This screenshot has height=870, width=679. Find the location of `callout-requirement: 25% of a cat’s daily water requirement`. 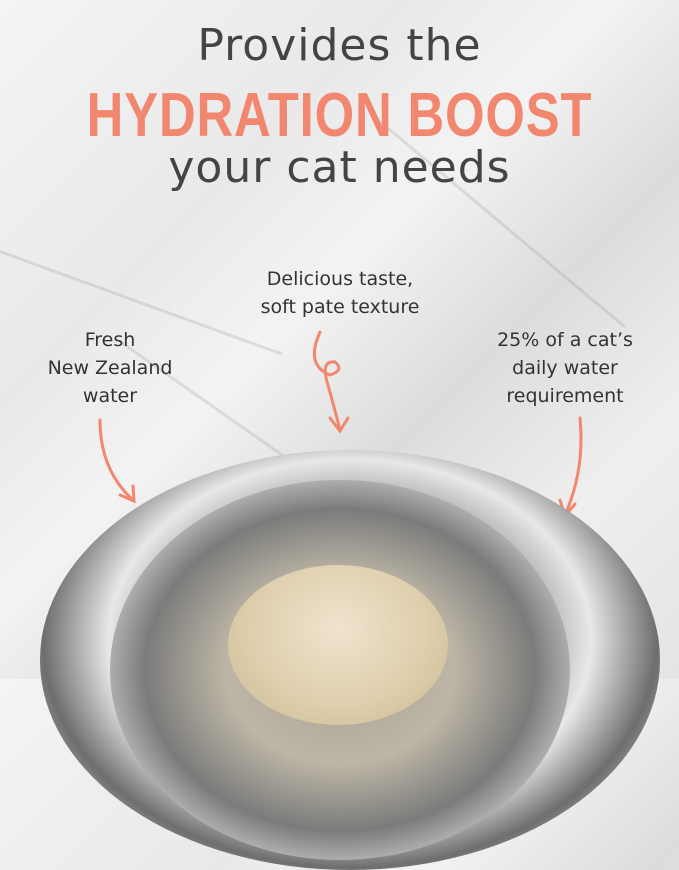

callout-requirement: 25% of a cat’s daily water requirement is located at coordinates (565, 368).